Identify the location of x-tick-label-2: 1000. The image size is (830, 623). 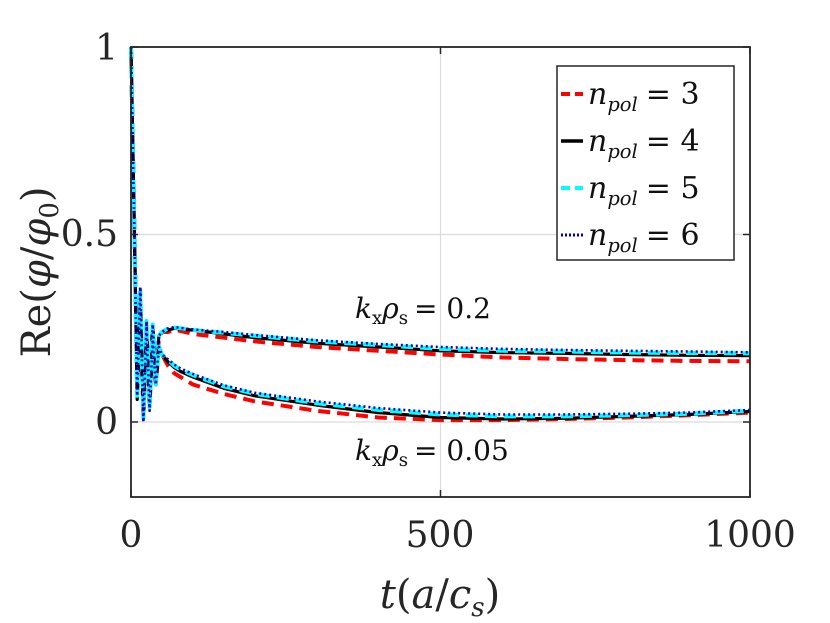
(750, 535).